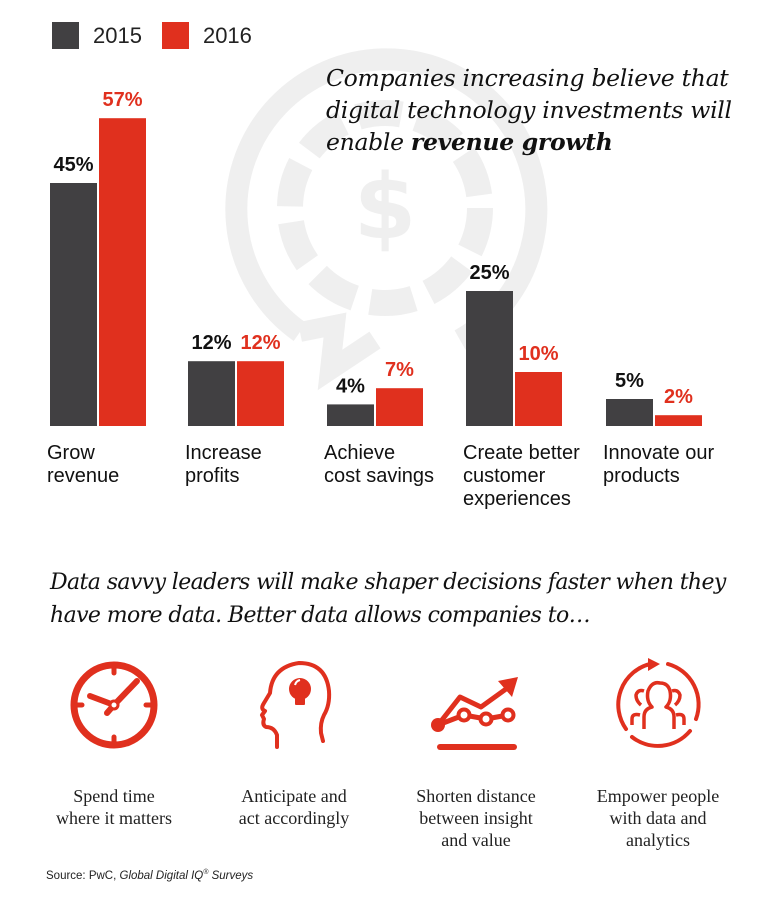 The width and height of the screenshot is (772, 905). What do you see at coordinates (206, 872) in the screenshot?
I see `registered-mark: ®` at bounding box center [206, 872].